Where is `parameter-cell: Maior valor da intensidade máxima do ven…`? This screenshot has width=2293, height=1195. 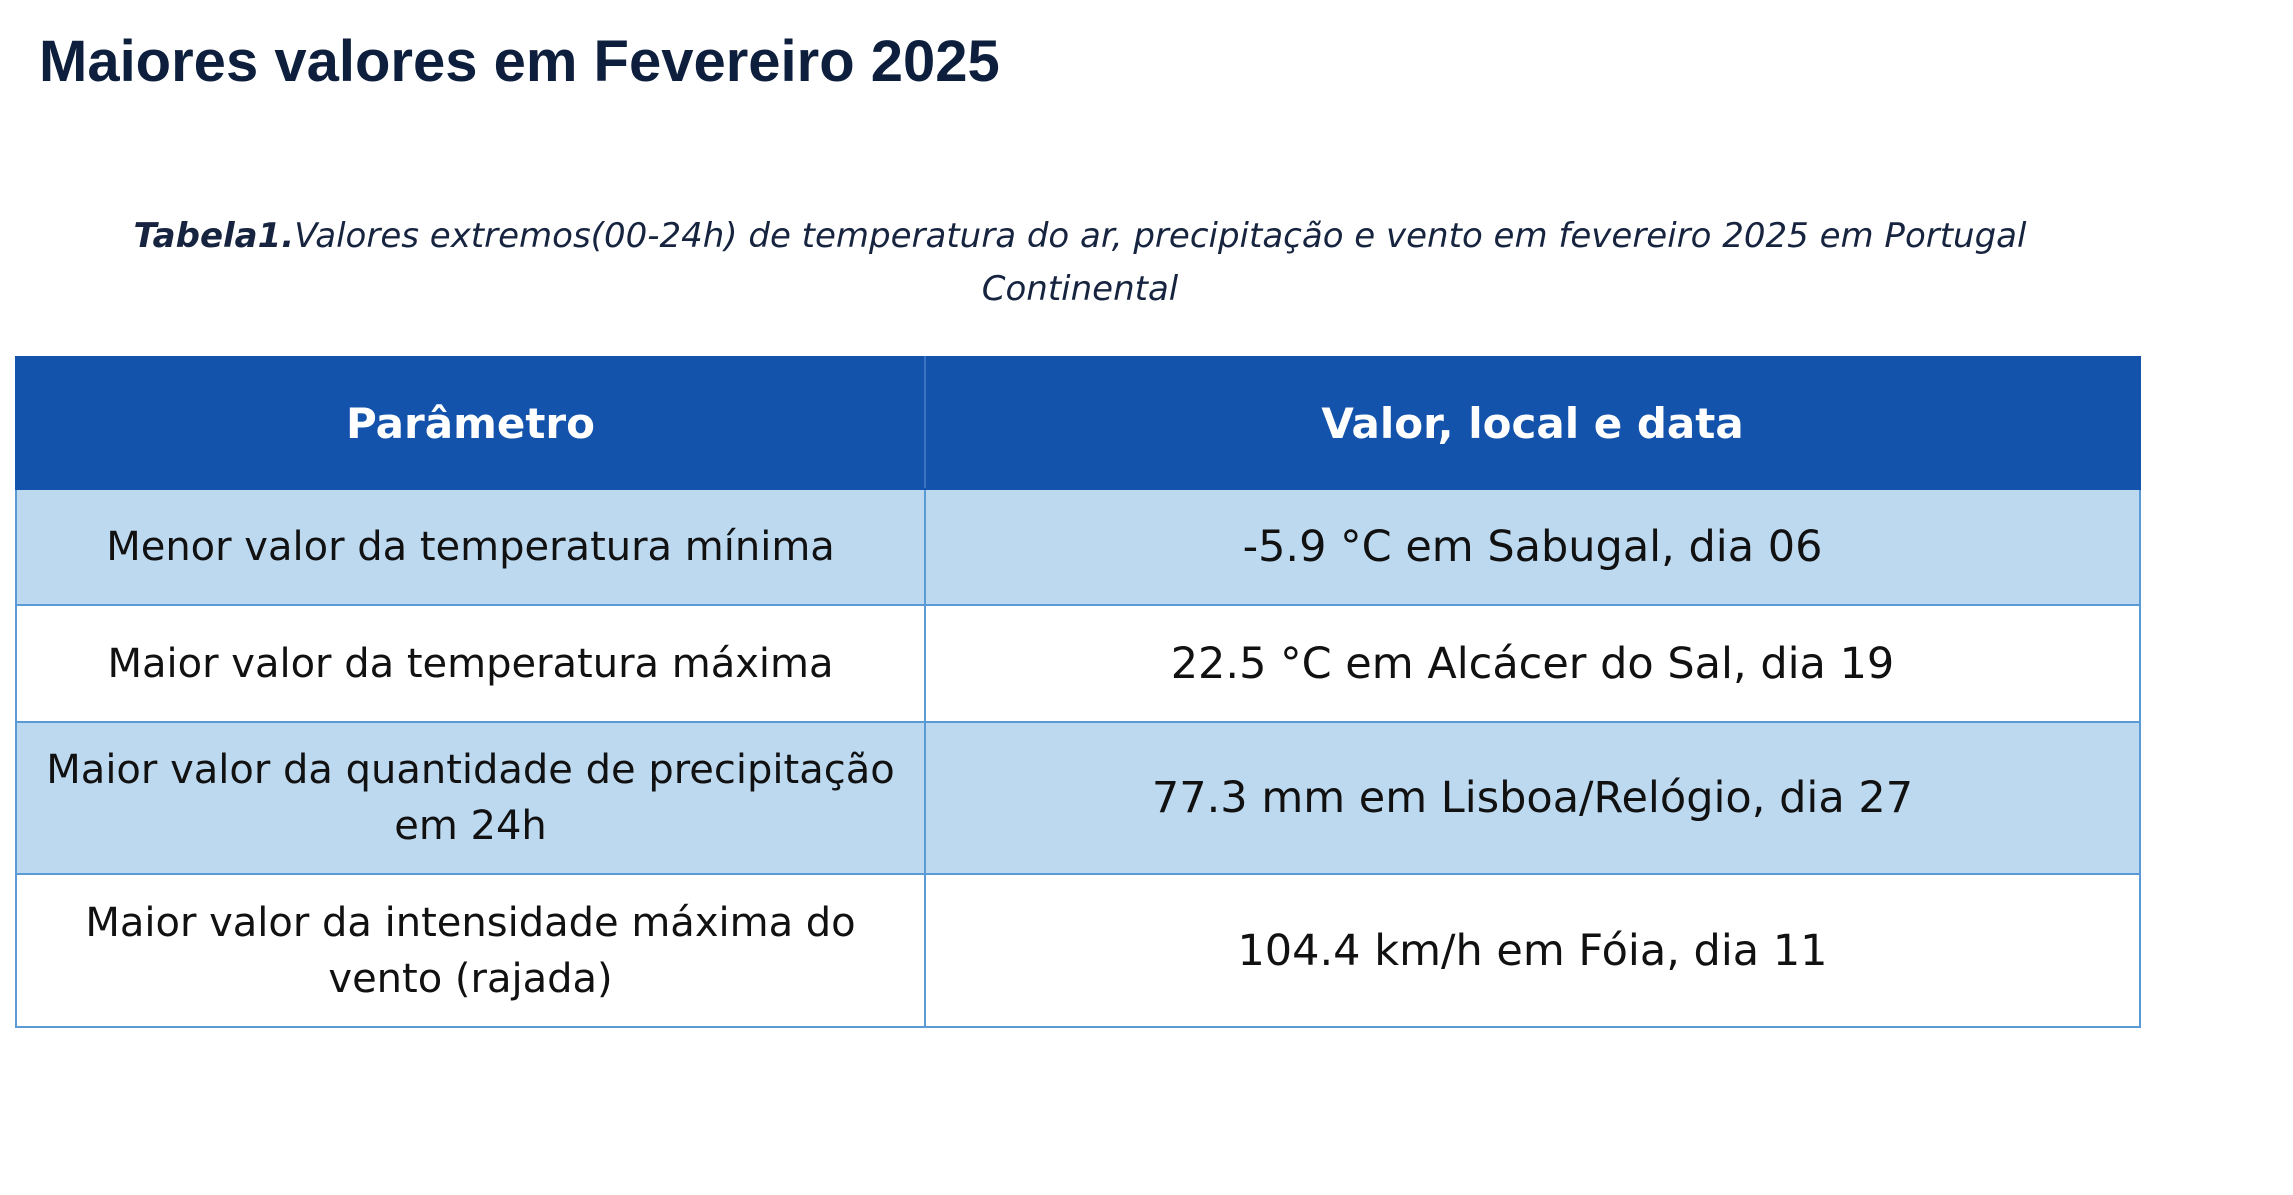
parameter-cell: Maior valor da intensidade máxima do ven… is located at coordinates (470, 950).